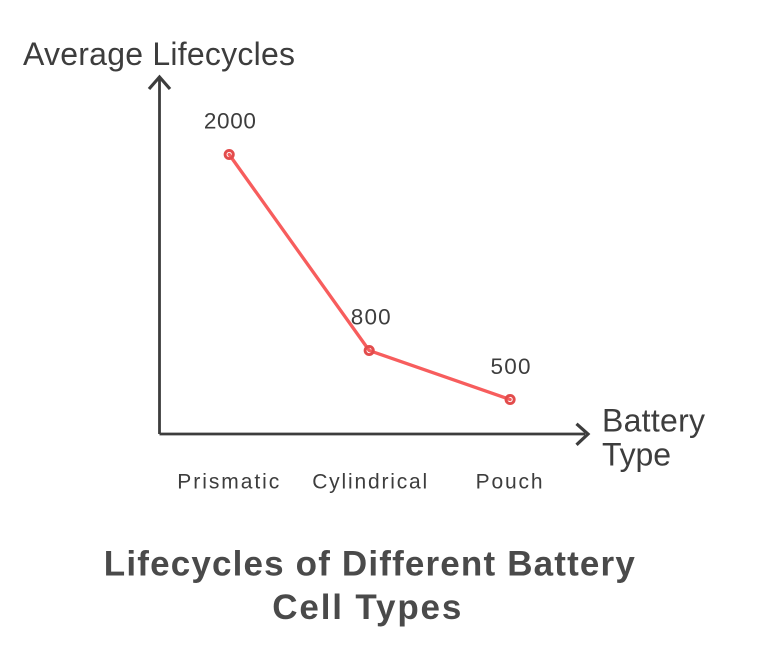  What do you see at coordinates (509, 481) in the screenshot?
I see `svg-text: Pouch` at bounding box center [509, 481].